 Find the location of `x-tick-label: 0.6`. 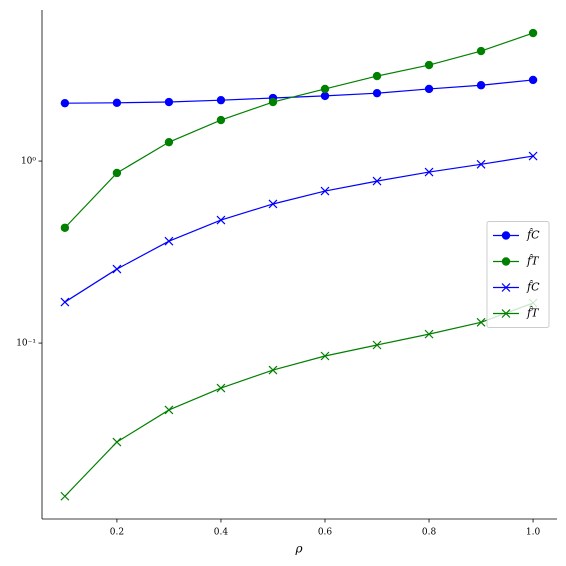

x-tick-label: 0.6 is located at coordinates (325, 533).